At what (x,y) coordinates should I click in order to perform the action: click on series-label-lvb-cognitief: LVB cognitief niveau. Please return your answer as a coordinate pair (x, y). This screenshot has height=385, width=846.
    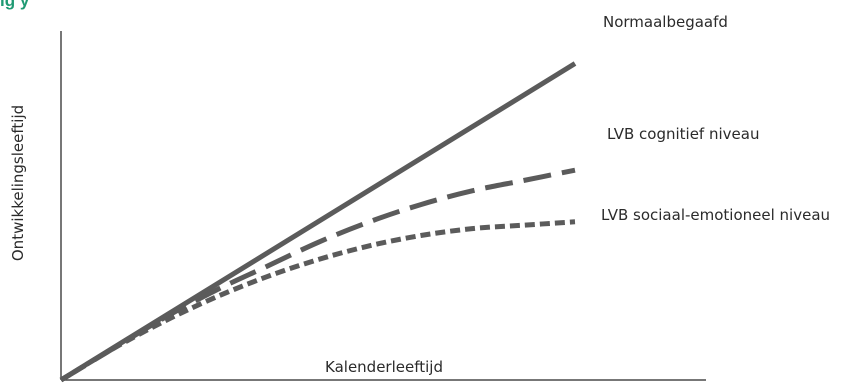
    Looking at the image, I should click on (683, 134).